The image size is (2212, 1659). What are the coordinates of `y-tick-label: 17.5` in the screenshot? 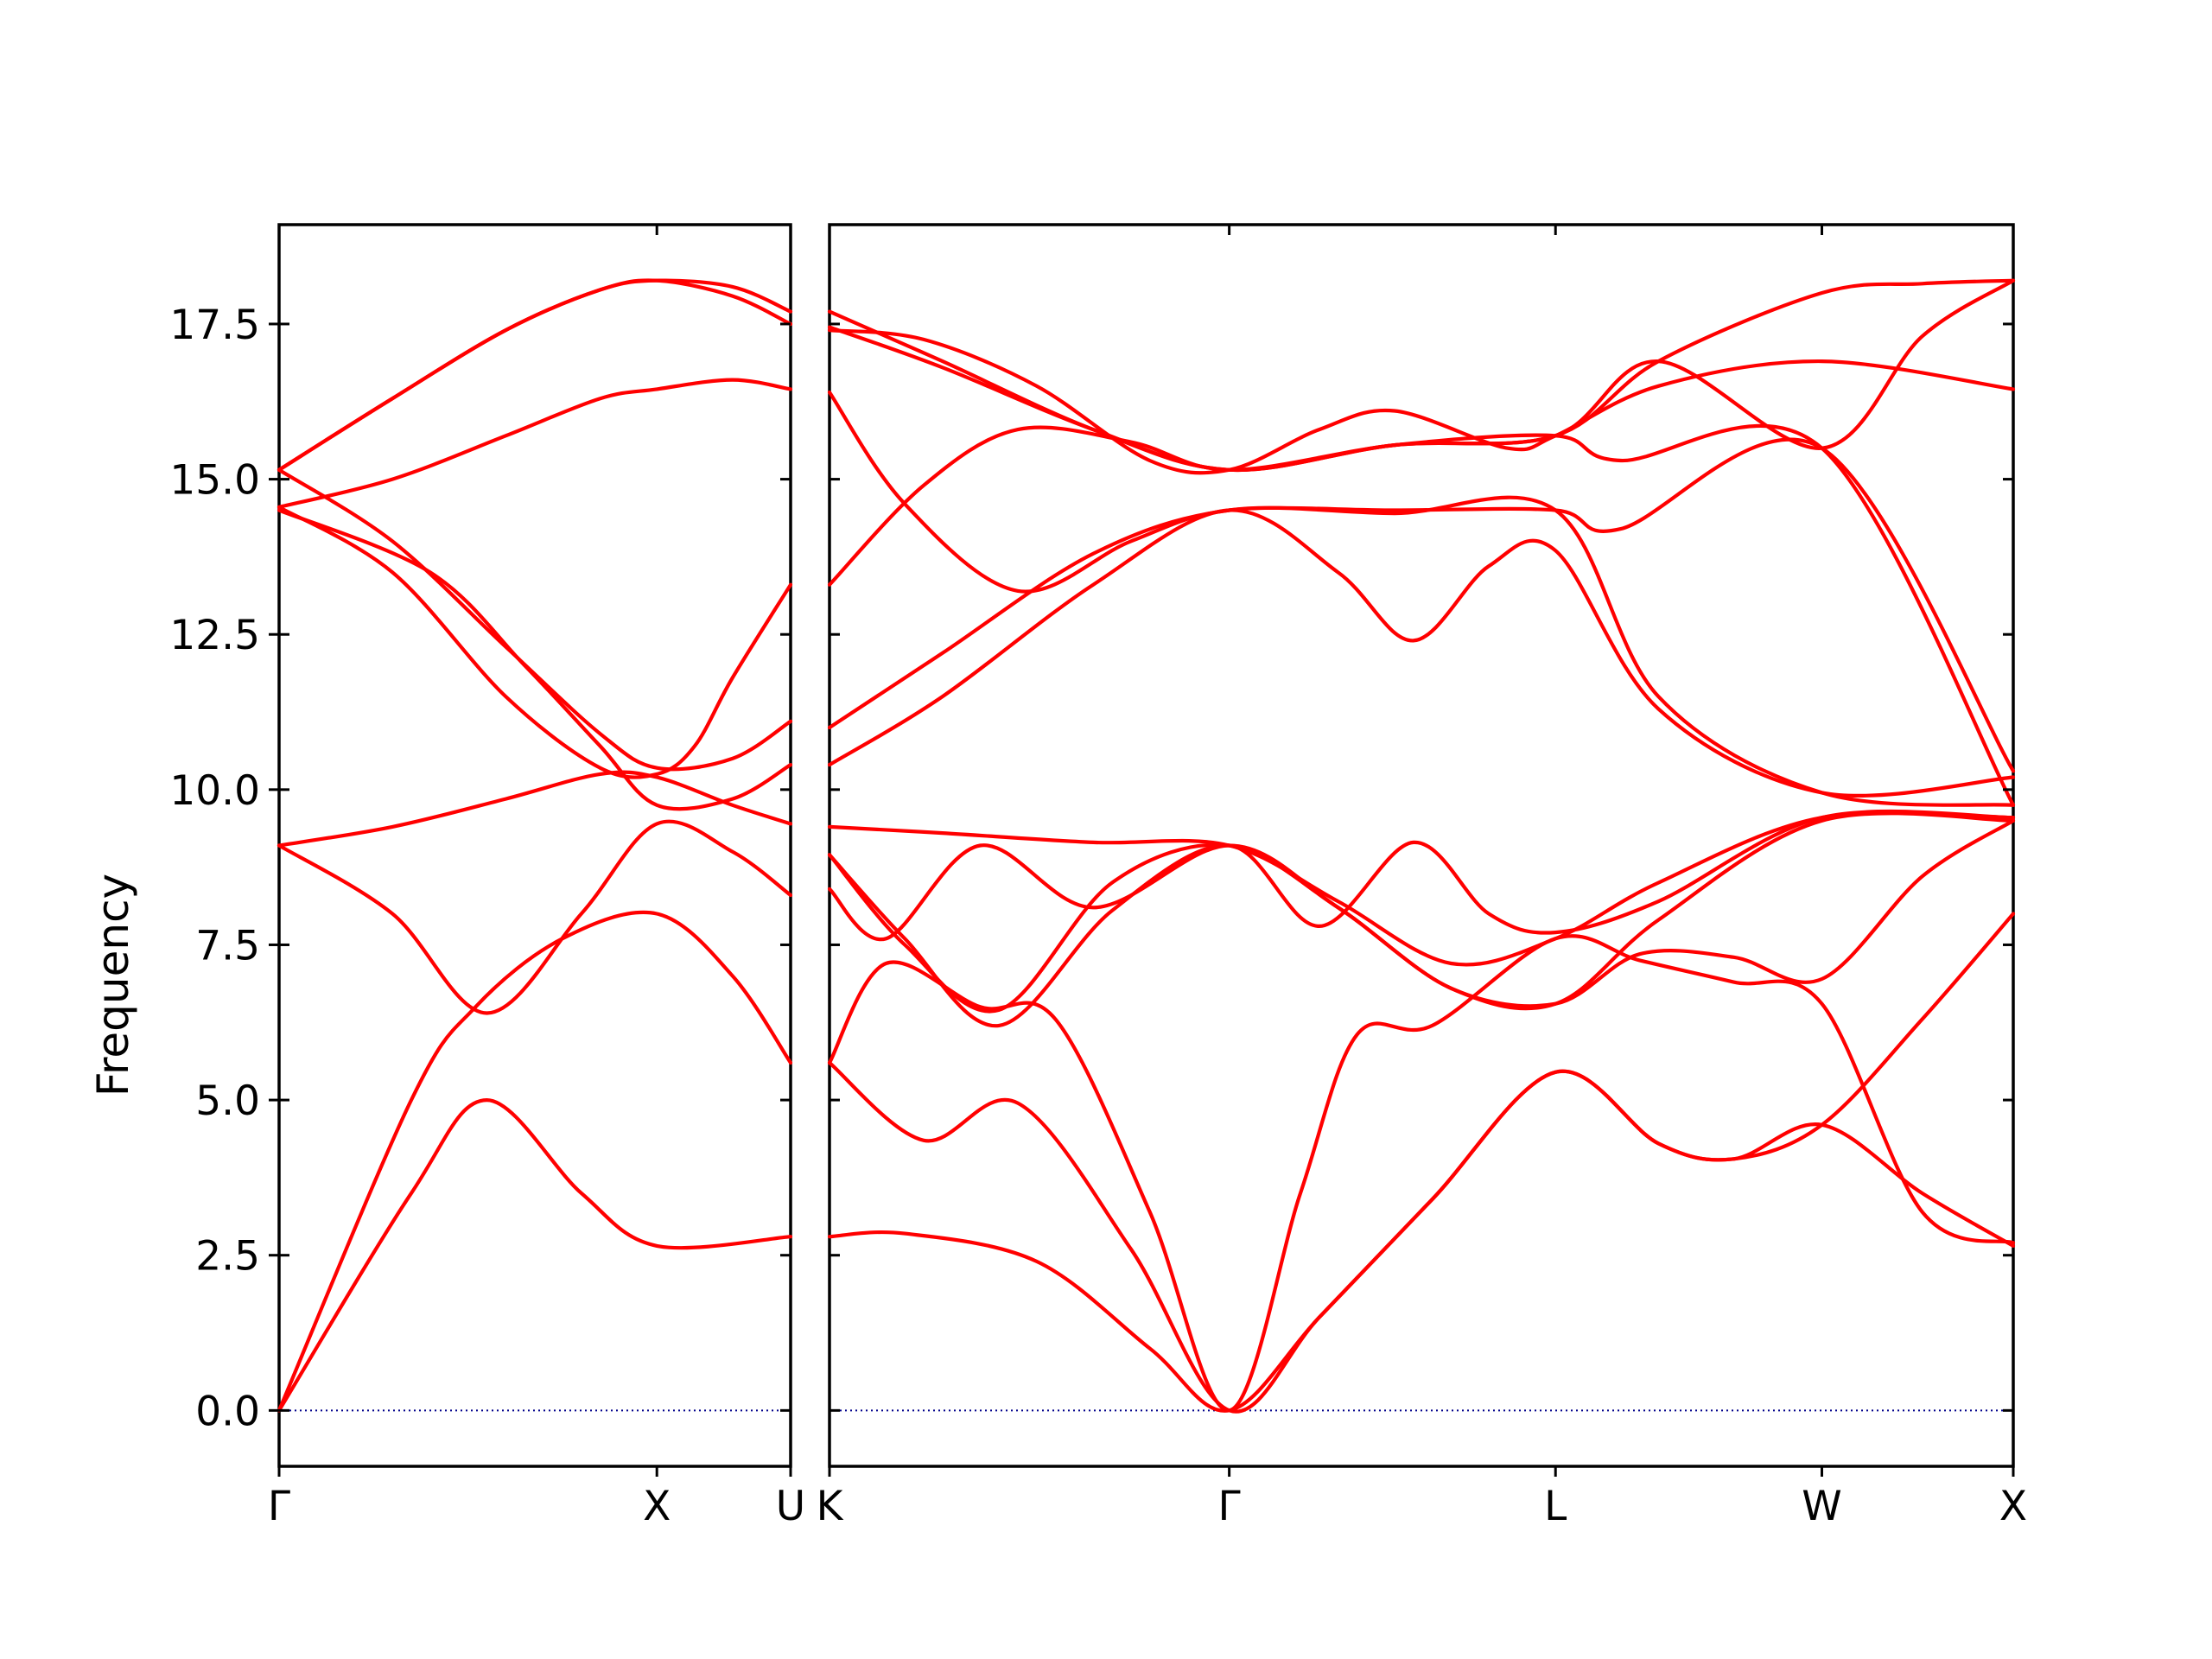 It's located at (214, 325).